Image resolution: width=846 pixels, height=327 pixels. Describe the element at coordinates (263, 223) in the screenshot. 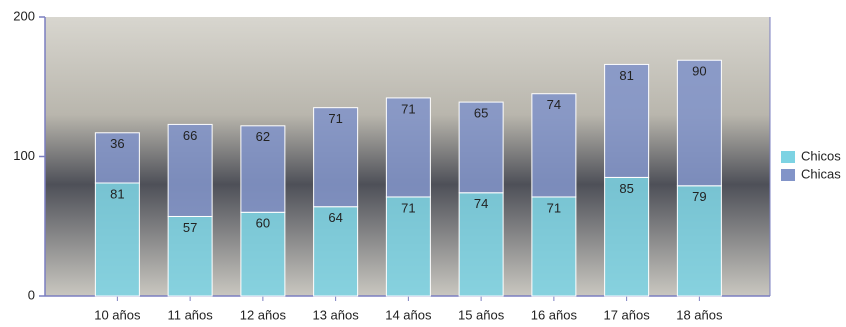

I see `value-label: 60` at that location.